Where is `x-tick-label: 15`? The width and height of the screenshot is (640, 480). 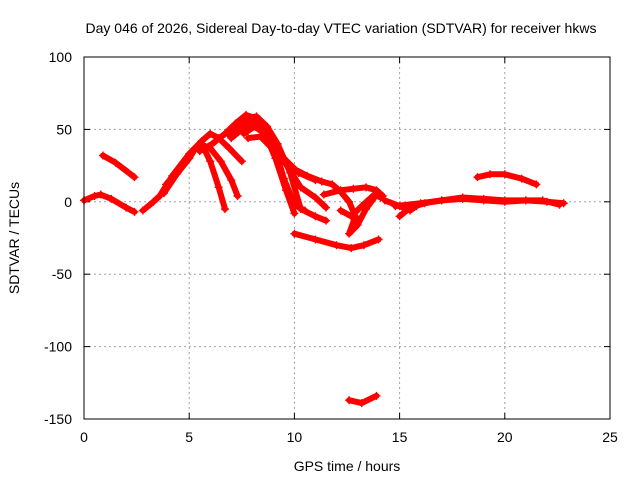
x-tick-label: 15 is located at coordinates (400, 437).